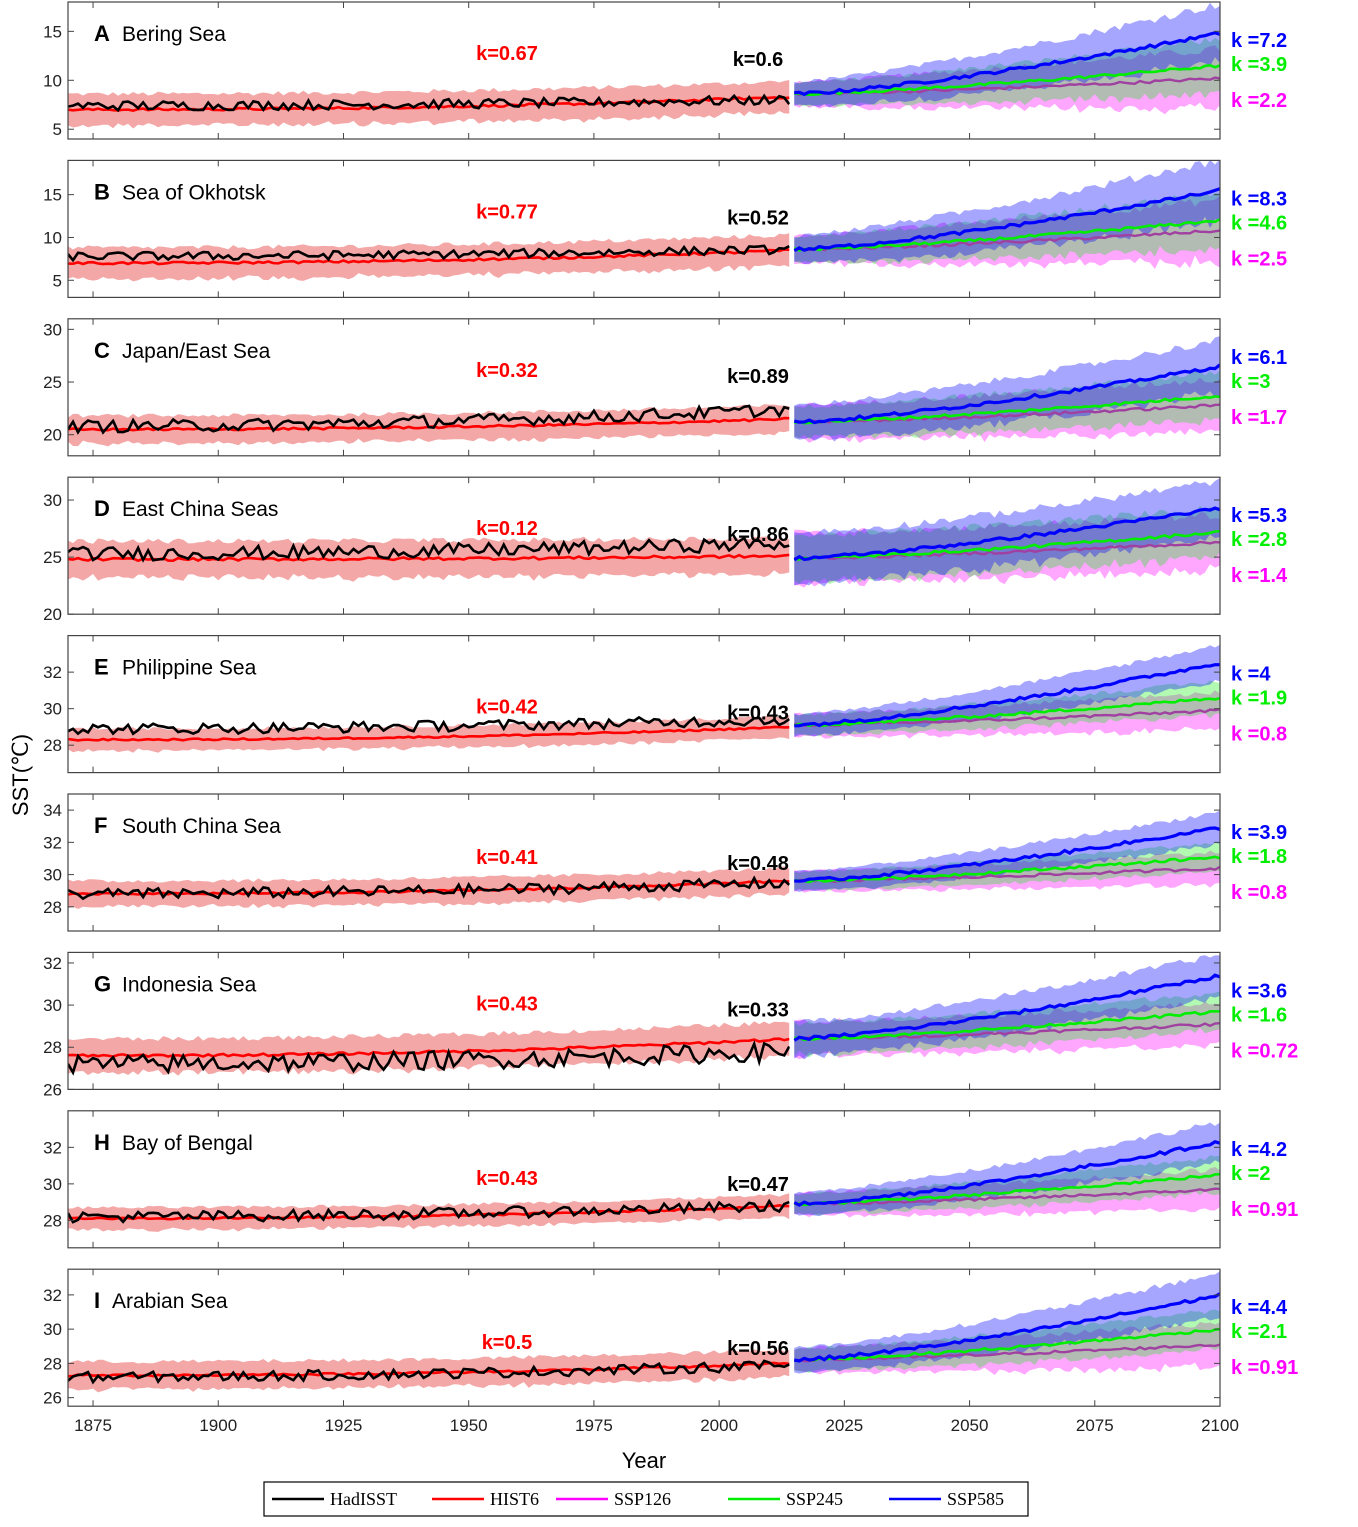 This screenshot has height=1527, width=1358. What do you see at coordinates (469, 1425) in the screenshot?
I see `x-tick-label: 1950` at bounding box center [469, 1425].